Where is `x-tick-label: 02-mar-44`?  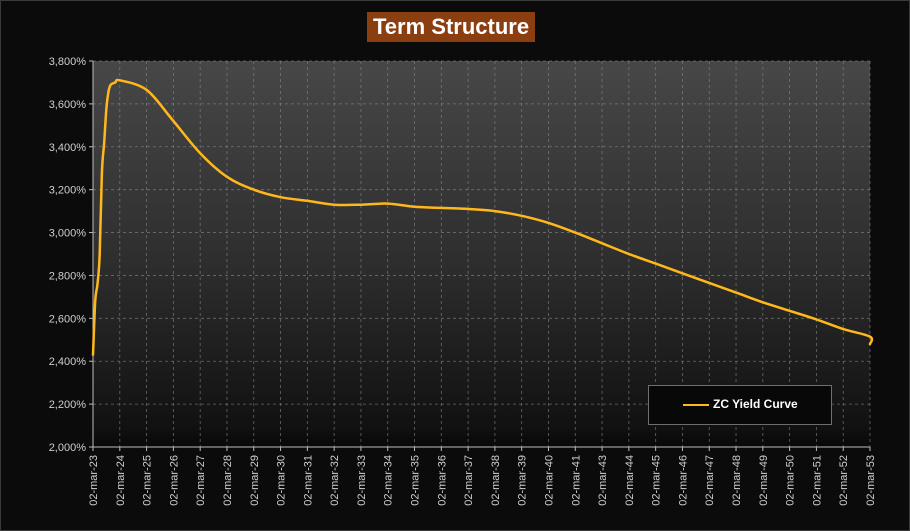
x-tick-label: 02-mar-44 is located at coordinates (630, 480).